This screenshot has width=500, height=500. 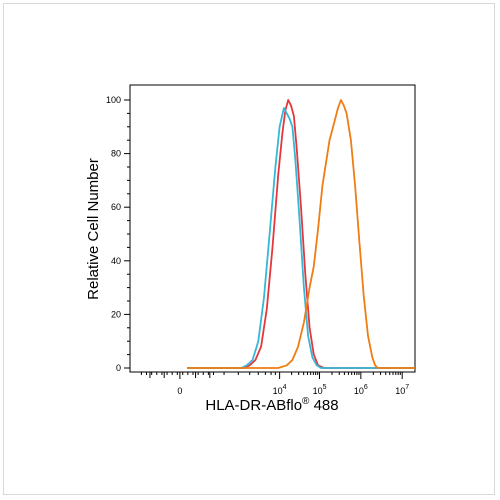 What do you see at coordinates (113, 100) in the screenshot?
I see `y-tick-label: 100` at bounding box center [113, 100].